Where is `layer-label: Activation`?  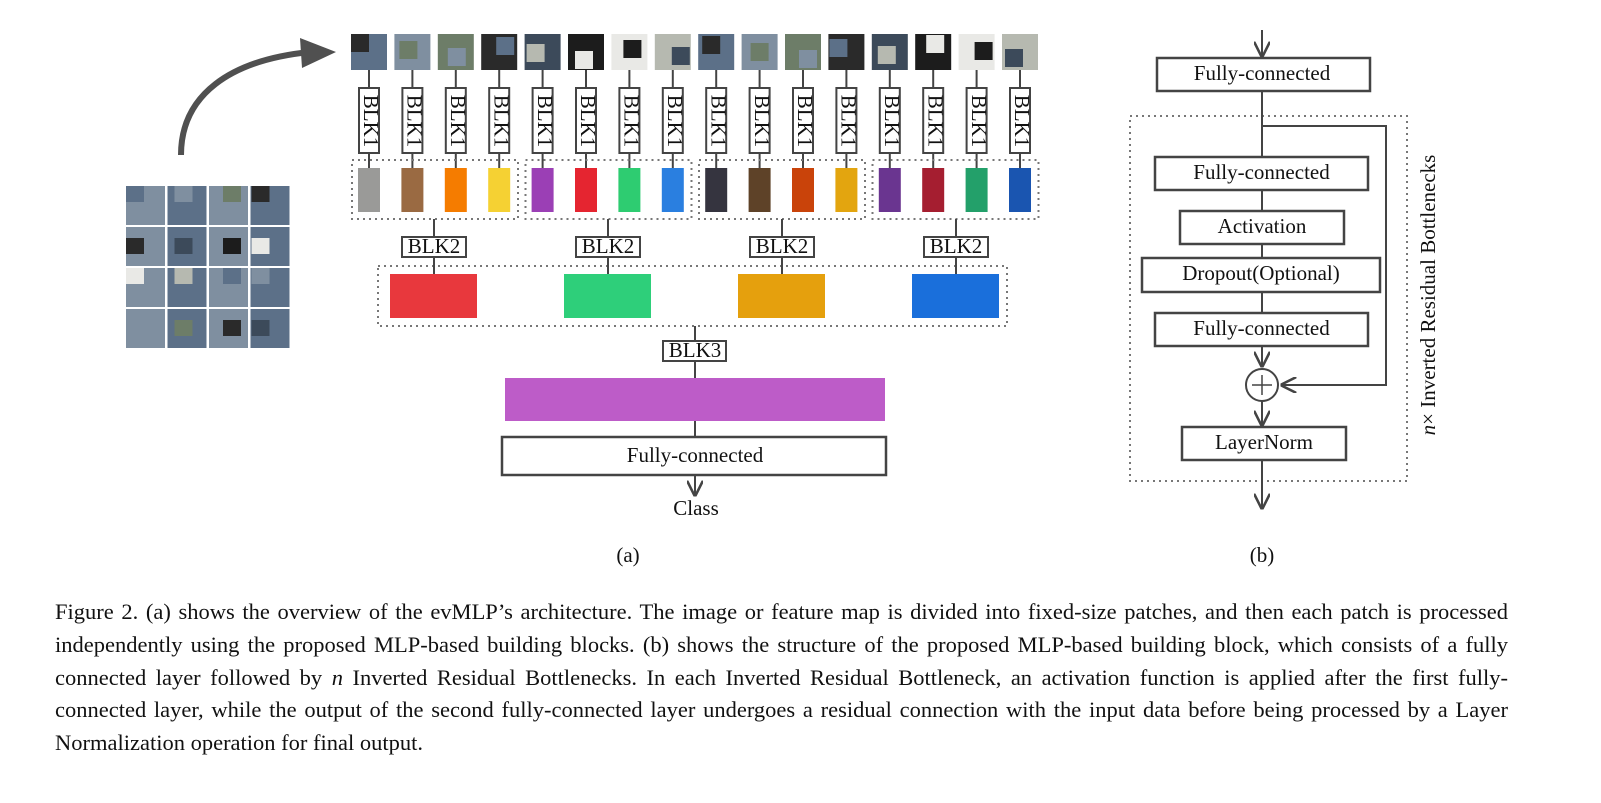 layer-label: Activation is located at coordinates (1262, 226).